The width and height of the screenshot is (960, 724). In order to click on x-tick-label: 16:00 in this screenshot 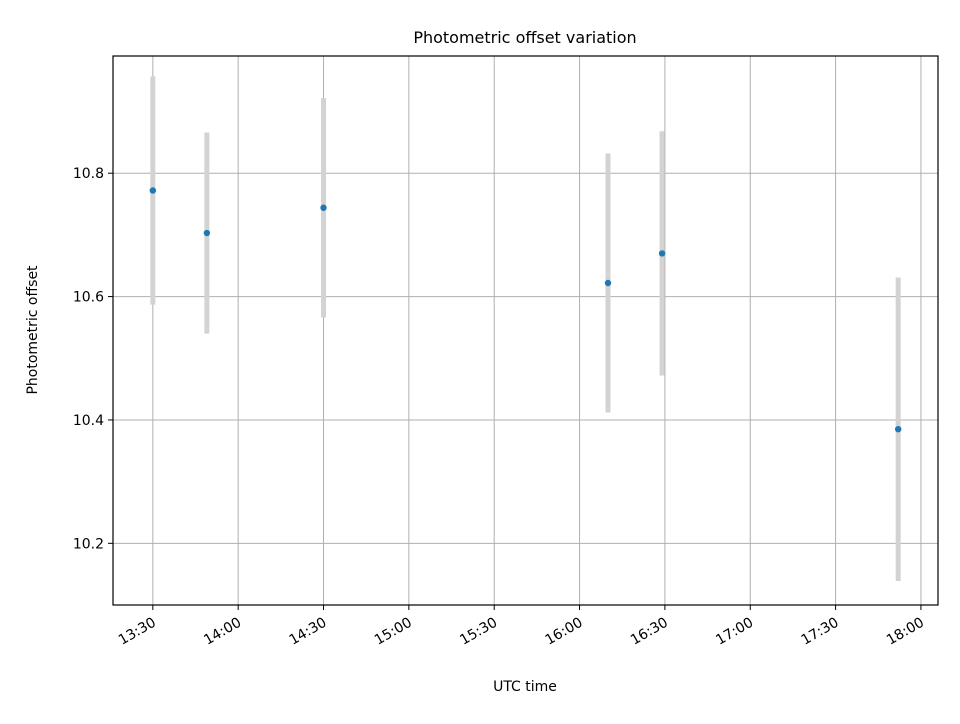, I will do `click(564, 632)`.